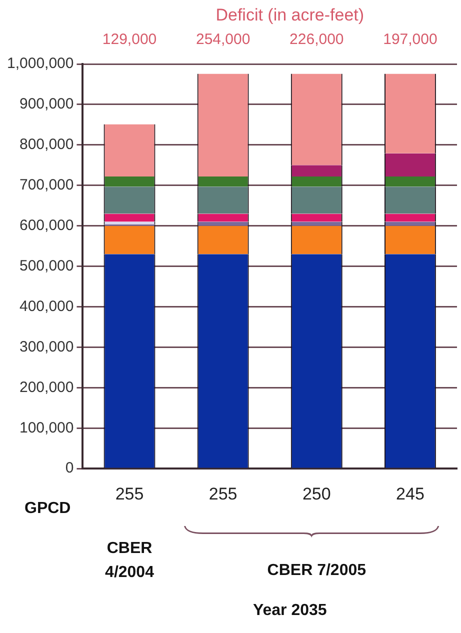  What do you see at coordinates (46, 306) in the screenshot?
I see `y-tick-label: 400,000` at bounding box center [46, 306].